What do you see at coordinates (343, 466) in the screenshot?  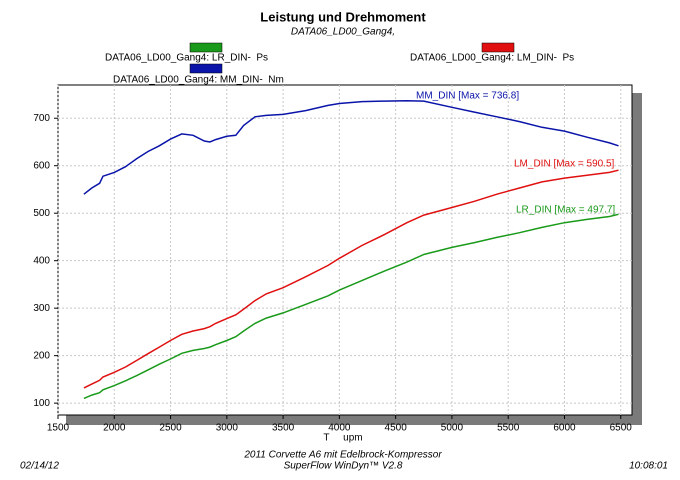 I see `footer-software: SuperFlow WinDyn™ V2.8` at bounding box center [343, 466].